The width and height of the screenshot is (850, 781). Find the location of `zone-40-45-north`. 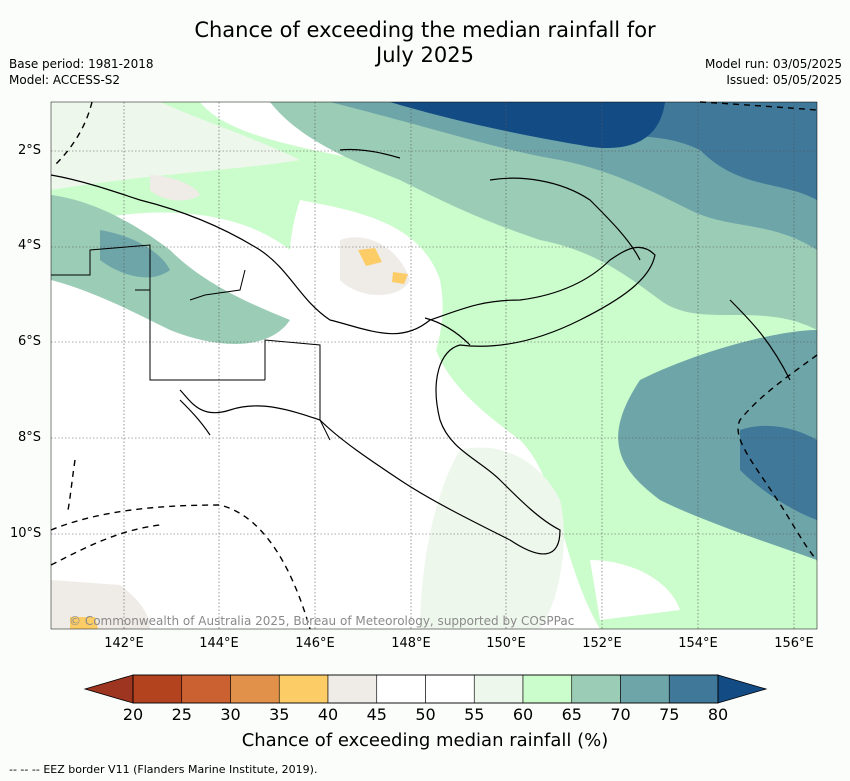

zone-40-45-north is located at coordinates (175, 188).